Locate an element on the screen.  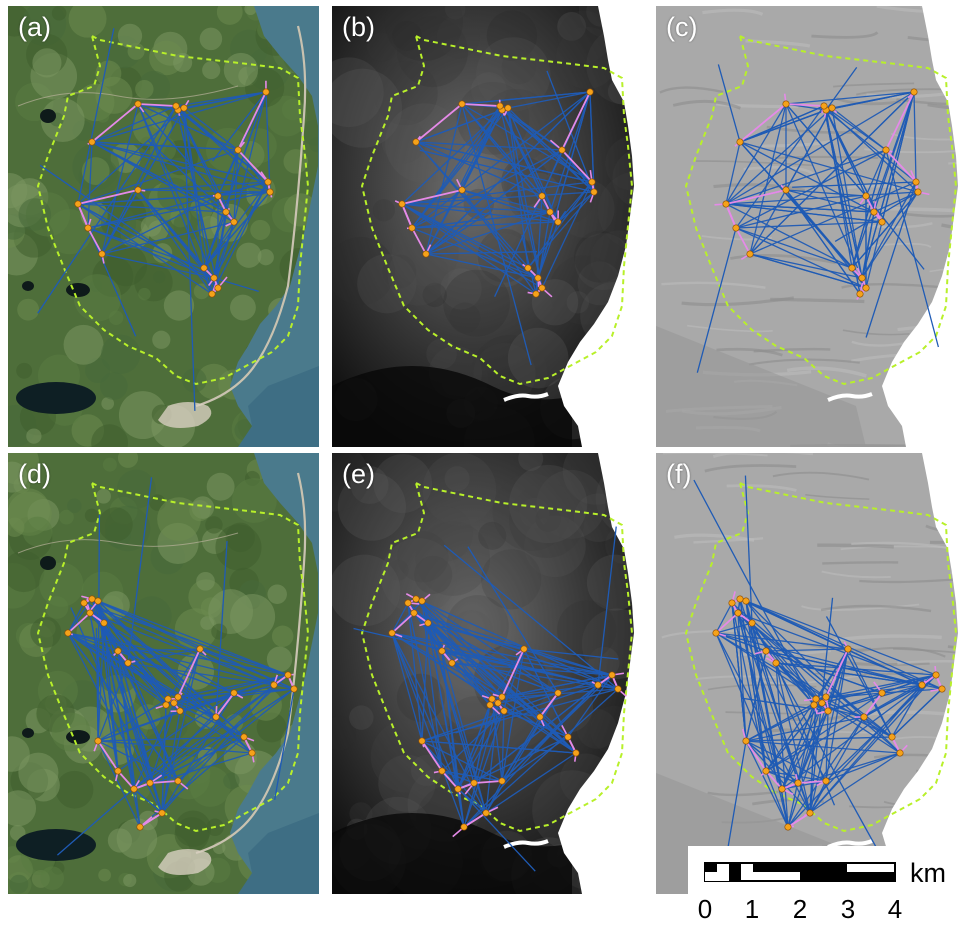
scale-tick: 3 is located at coordinates (848, 909).